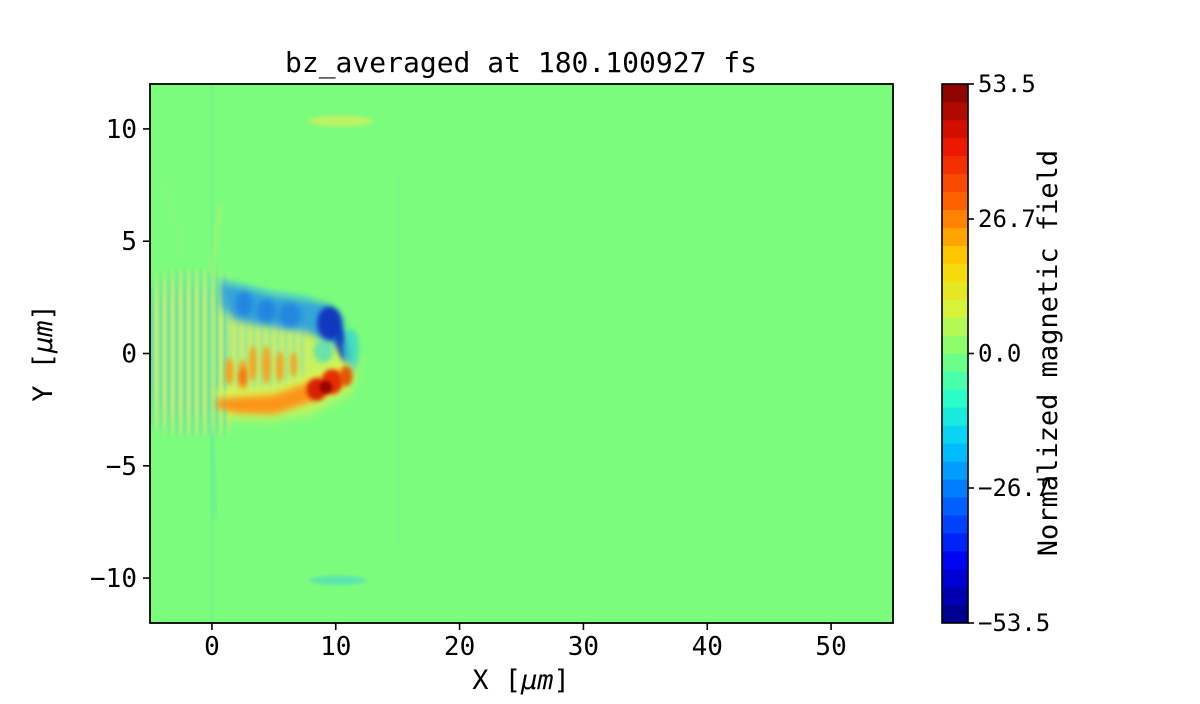 The height and width of the screenshot is (704, 1200). Describe the element at coordinates (323, 351) in the screenshot. I see `feature-cyan-pocket` at that location.